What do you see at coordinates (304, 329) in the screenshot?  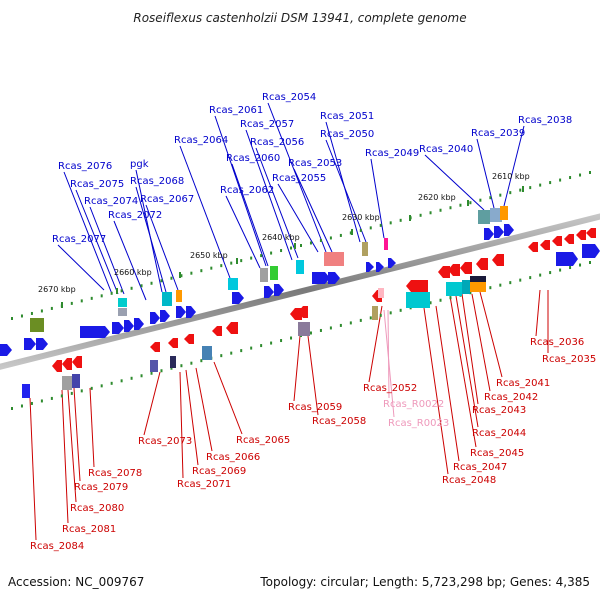 I see `gene-block-mauve` at bounding box center [304, 329].